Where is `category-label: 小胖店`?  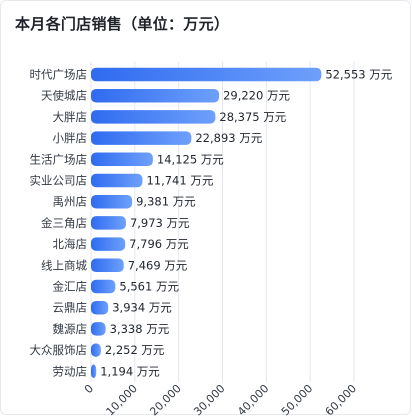 category-label: 小胖店 is located at coordinates (70, 138).